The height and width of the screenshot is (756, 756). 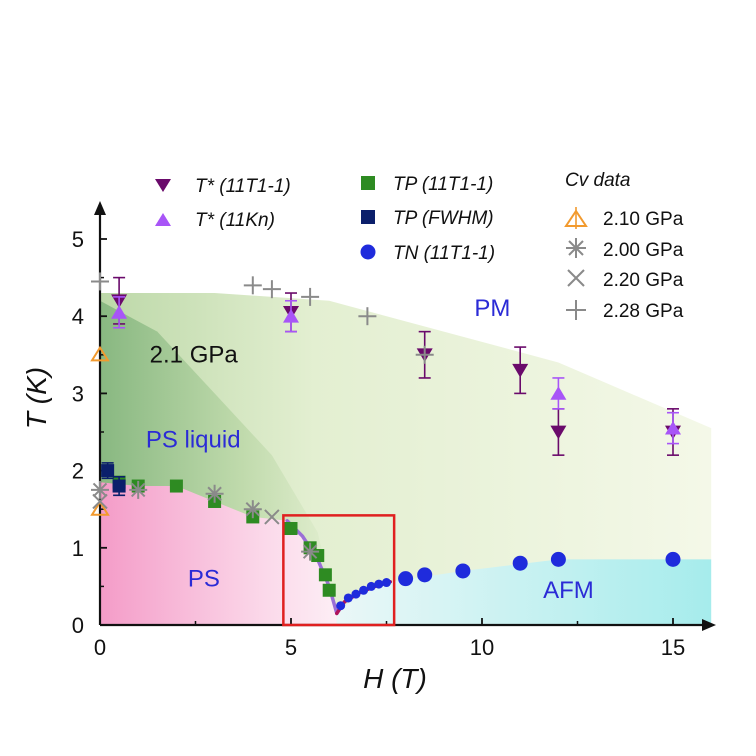 What do you see at coordinates (643, 219) in the screenshot?
I see `legend-label-210gpa: 2.10 GPa` at bounding box center [643, 219].